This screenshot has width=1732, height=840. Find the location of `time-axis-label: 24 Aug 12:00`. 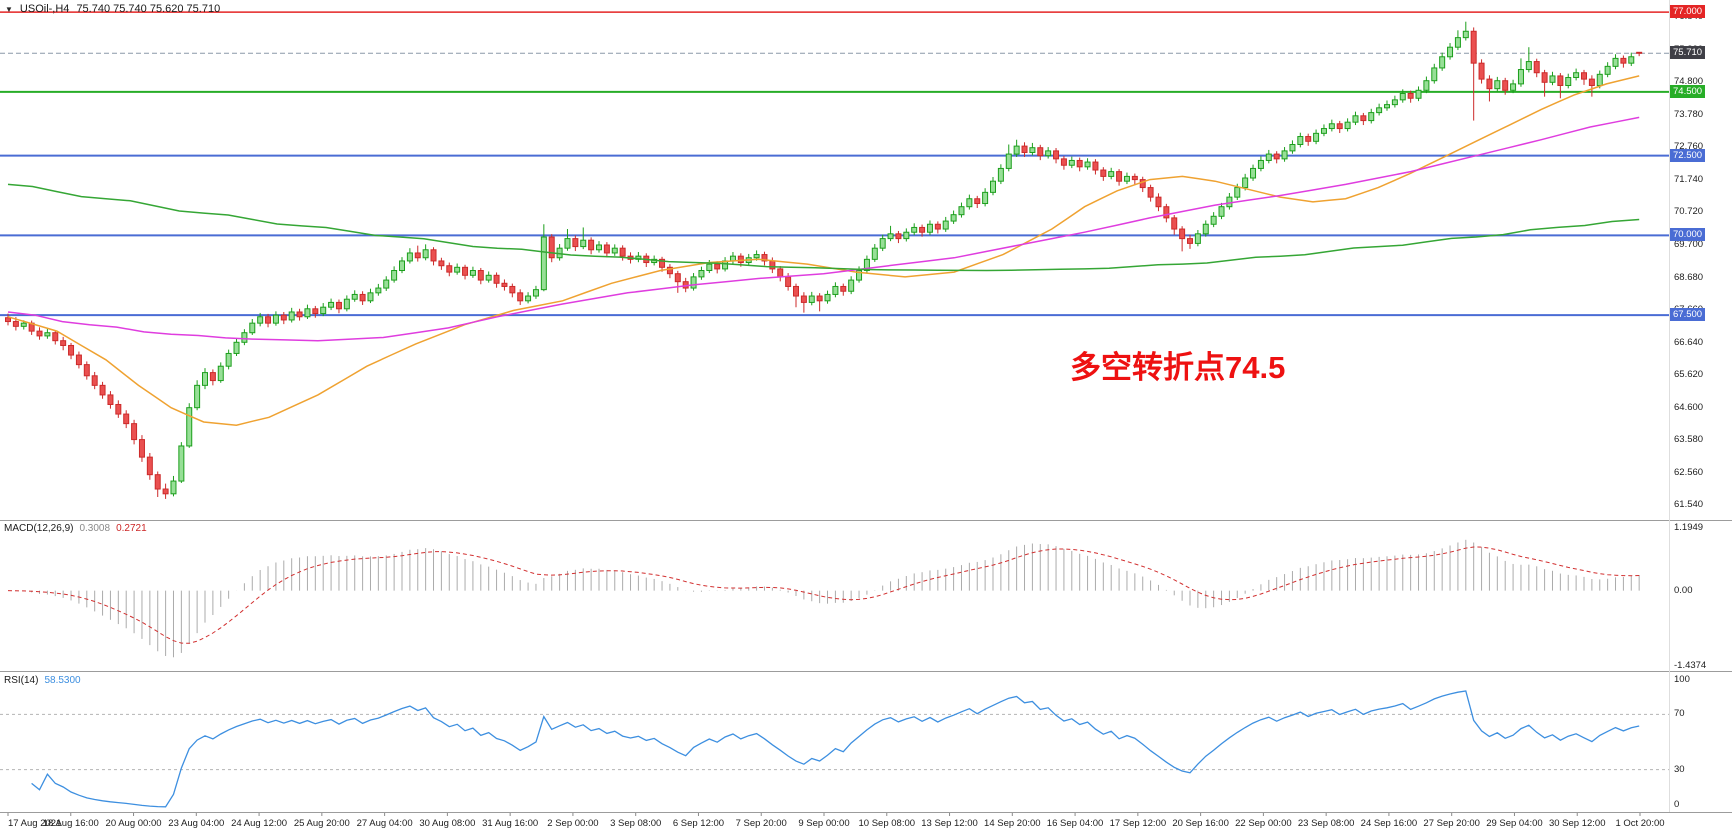

time-axis-label: 24 Aug 12:00 is located at coordinates (259, 823).